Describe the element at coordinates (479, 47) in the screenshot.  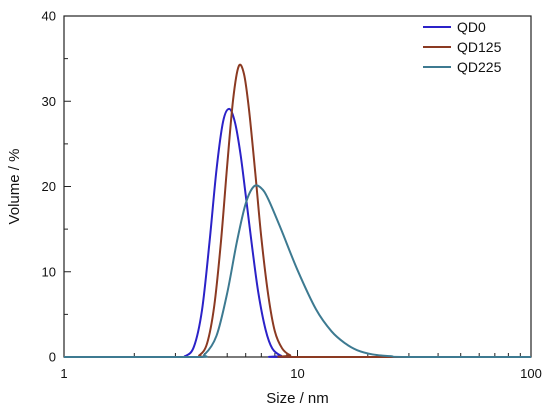
I see `legend-label-qd125: QD125` at that location.